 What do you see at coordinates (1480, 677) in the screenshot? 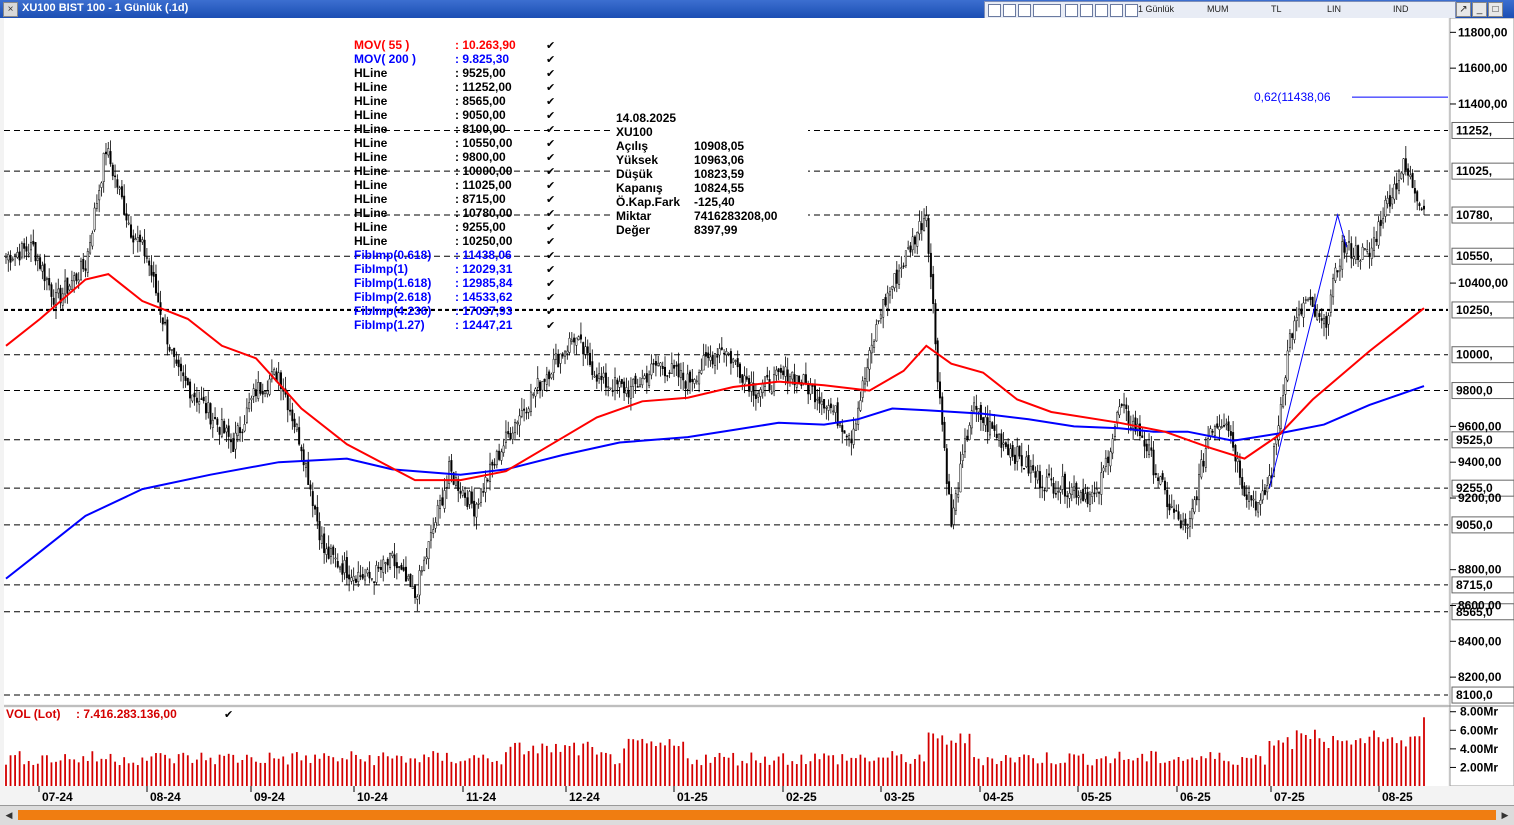
I see `price-tick-label: 8200,00` at bounding box center [1480, 677].